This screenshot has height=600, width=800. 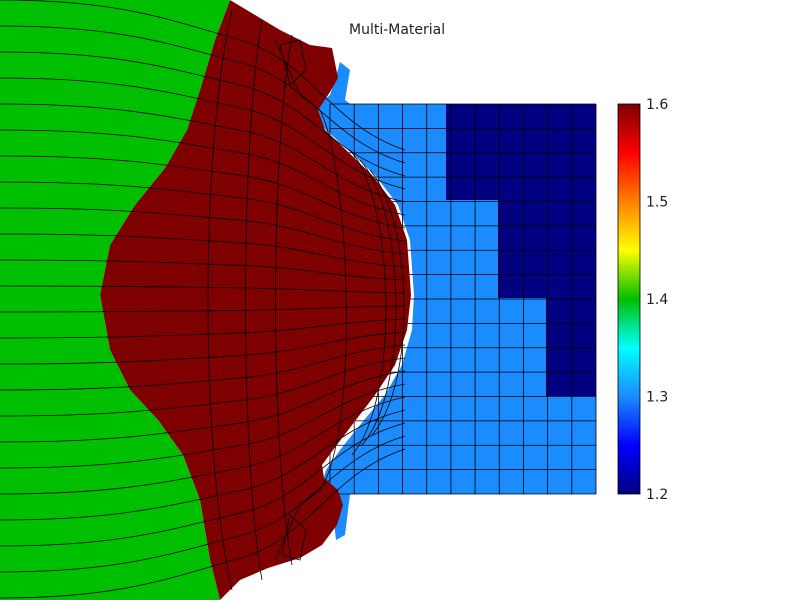 I want to click on colorbar: 1.6 1.5 1.4 1.3 1.2, so click(x=643, y=300).